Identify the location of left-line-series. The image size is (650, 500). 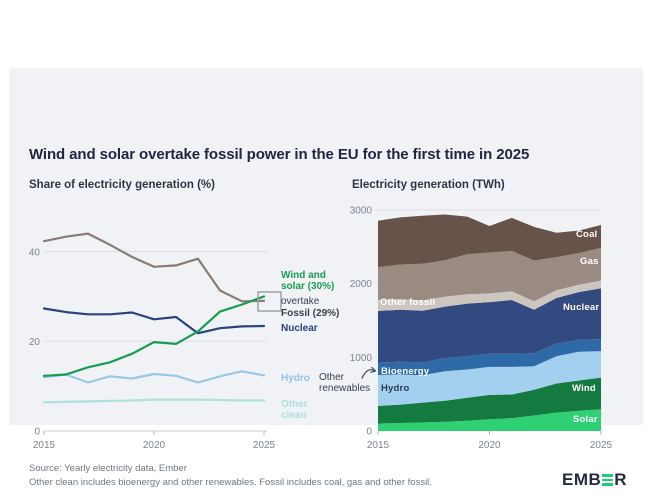
(154, 318).